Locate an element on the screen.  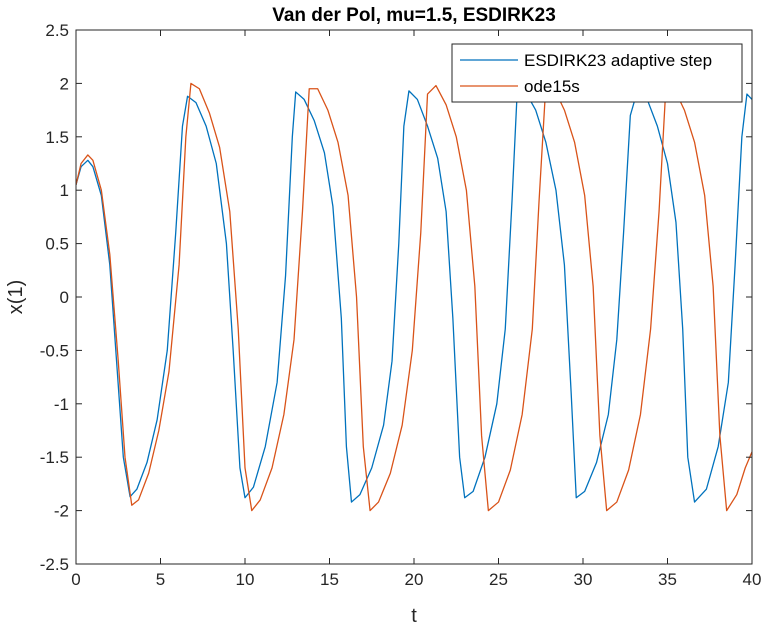
x-tick-label: 5 is located at coordinates (160, 579).